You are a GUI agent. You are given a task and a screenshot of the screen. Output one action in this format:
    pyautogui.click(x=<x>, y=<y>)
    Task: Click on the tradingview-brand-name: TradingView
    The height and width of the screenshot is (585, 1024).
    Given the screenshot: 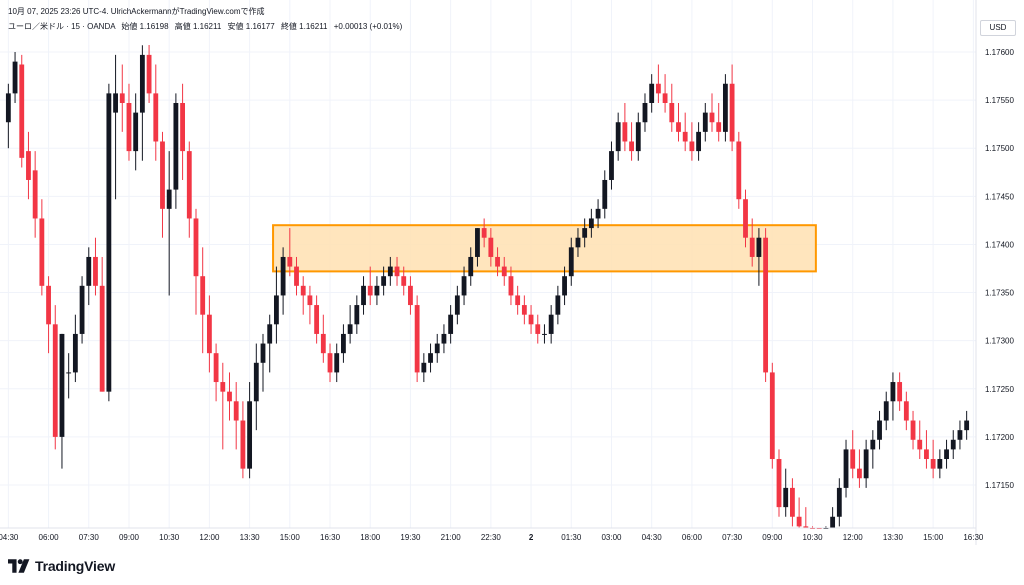 What is the action you would take?
    pyautogui.click(x=75, y=566)
    